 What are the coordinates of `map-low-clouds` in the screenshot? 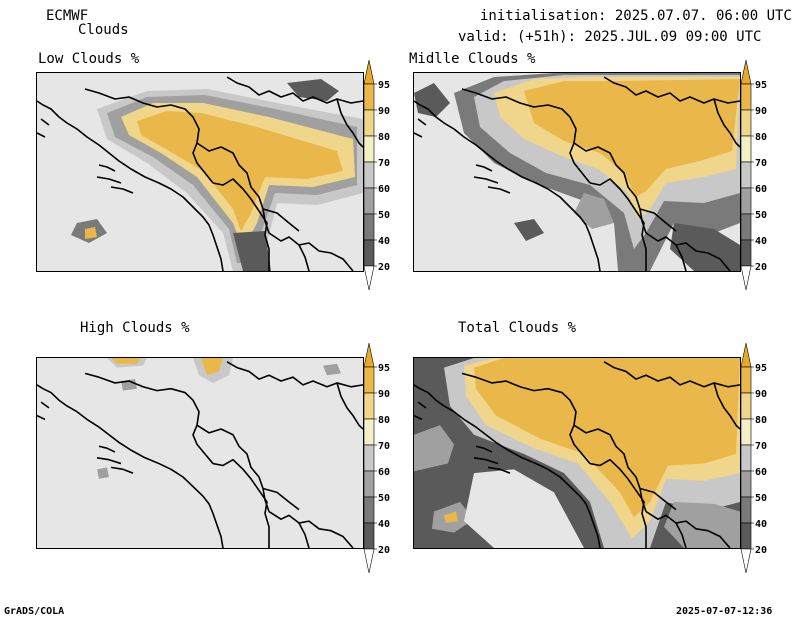 It's located at (200, 172).